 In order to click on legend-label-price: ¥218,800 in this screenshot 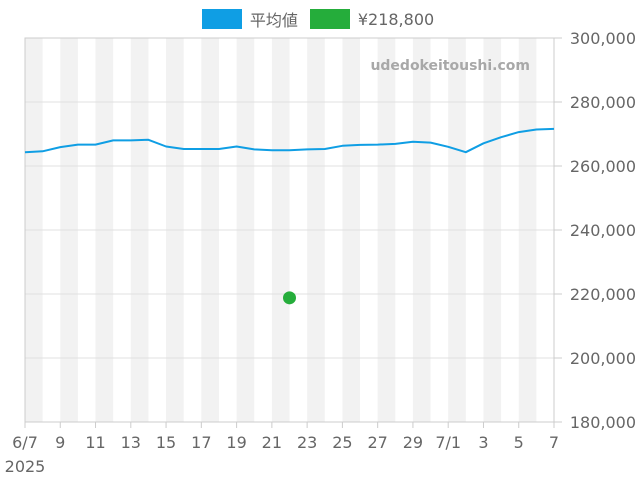, I will do `click(396, 19)`.